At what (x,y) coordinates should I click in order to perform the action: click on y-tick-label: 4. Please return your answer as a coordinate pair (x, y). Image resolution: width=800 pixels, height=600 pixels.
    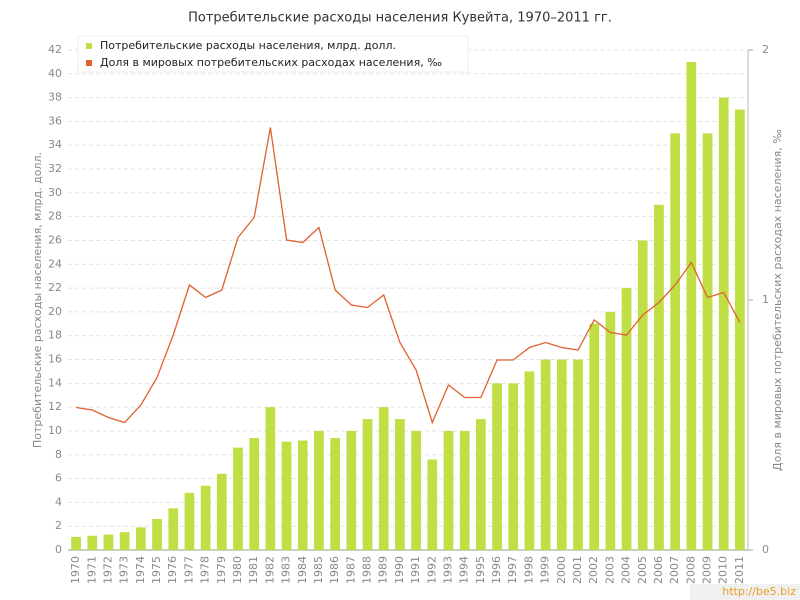
    Looking at the image, I should click on (58, 501).